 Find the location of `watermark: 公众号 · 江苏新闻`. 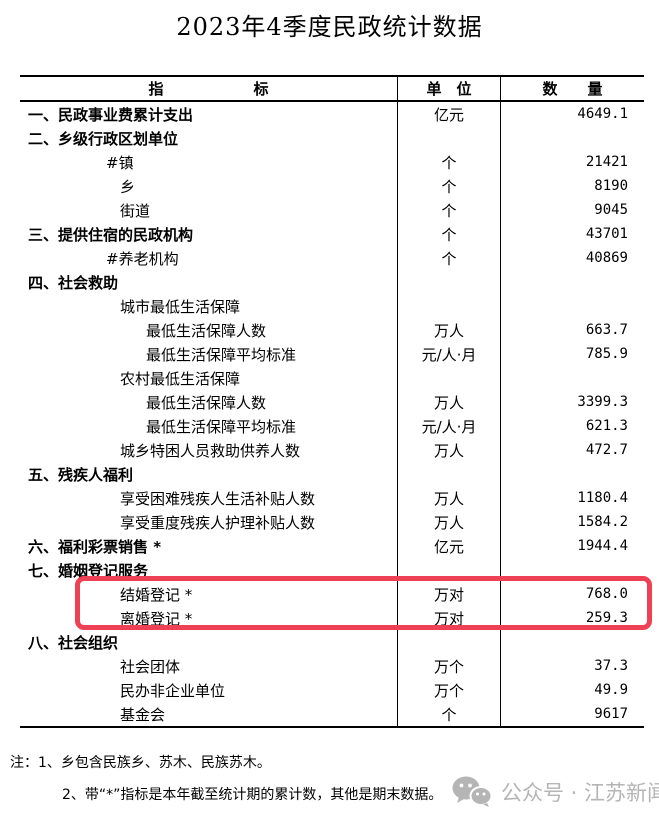

watermark: 公众号 · 江苏新闻 is located at coordinates (555, 791).